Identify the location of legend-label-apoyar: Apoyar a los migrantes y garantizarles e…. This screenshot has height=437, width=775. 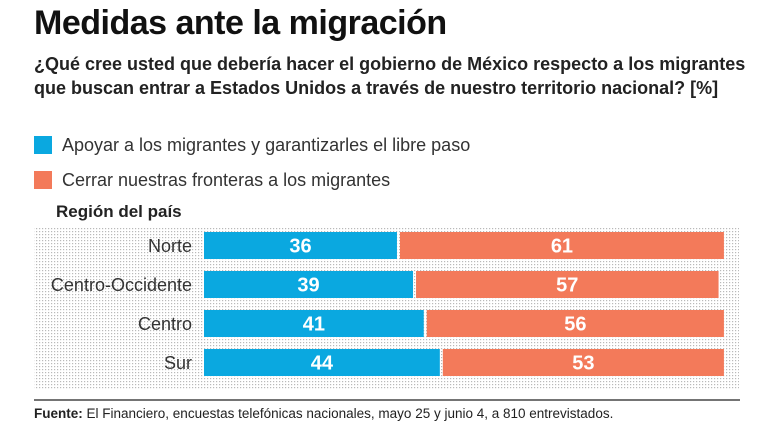
(266, 144).